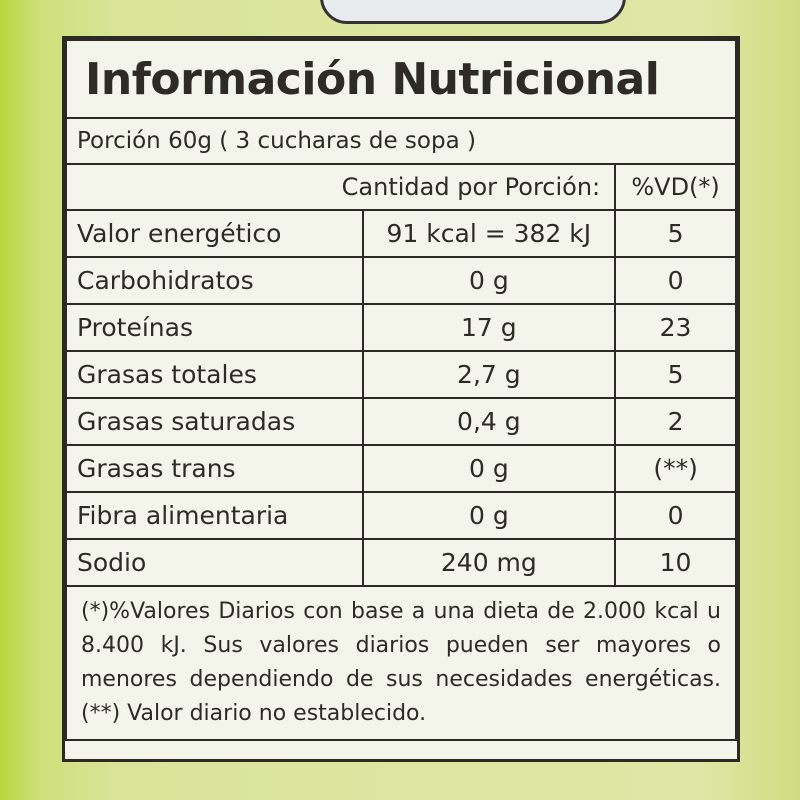 Image resolution: width=800 pixels, height=800 pixels. I want to click on nutrient-row: Valor energético 91 kcal = 382 kJ 5, so click(401, 233).